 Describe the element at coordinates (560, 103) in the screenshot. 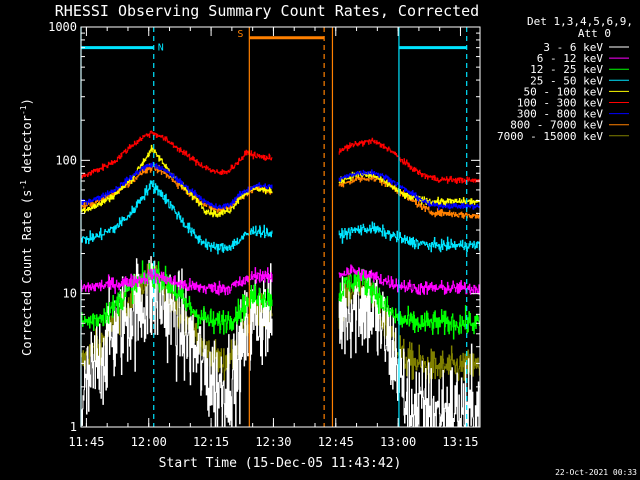

I see `legend-label: 100 - 300 keV` at that location.